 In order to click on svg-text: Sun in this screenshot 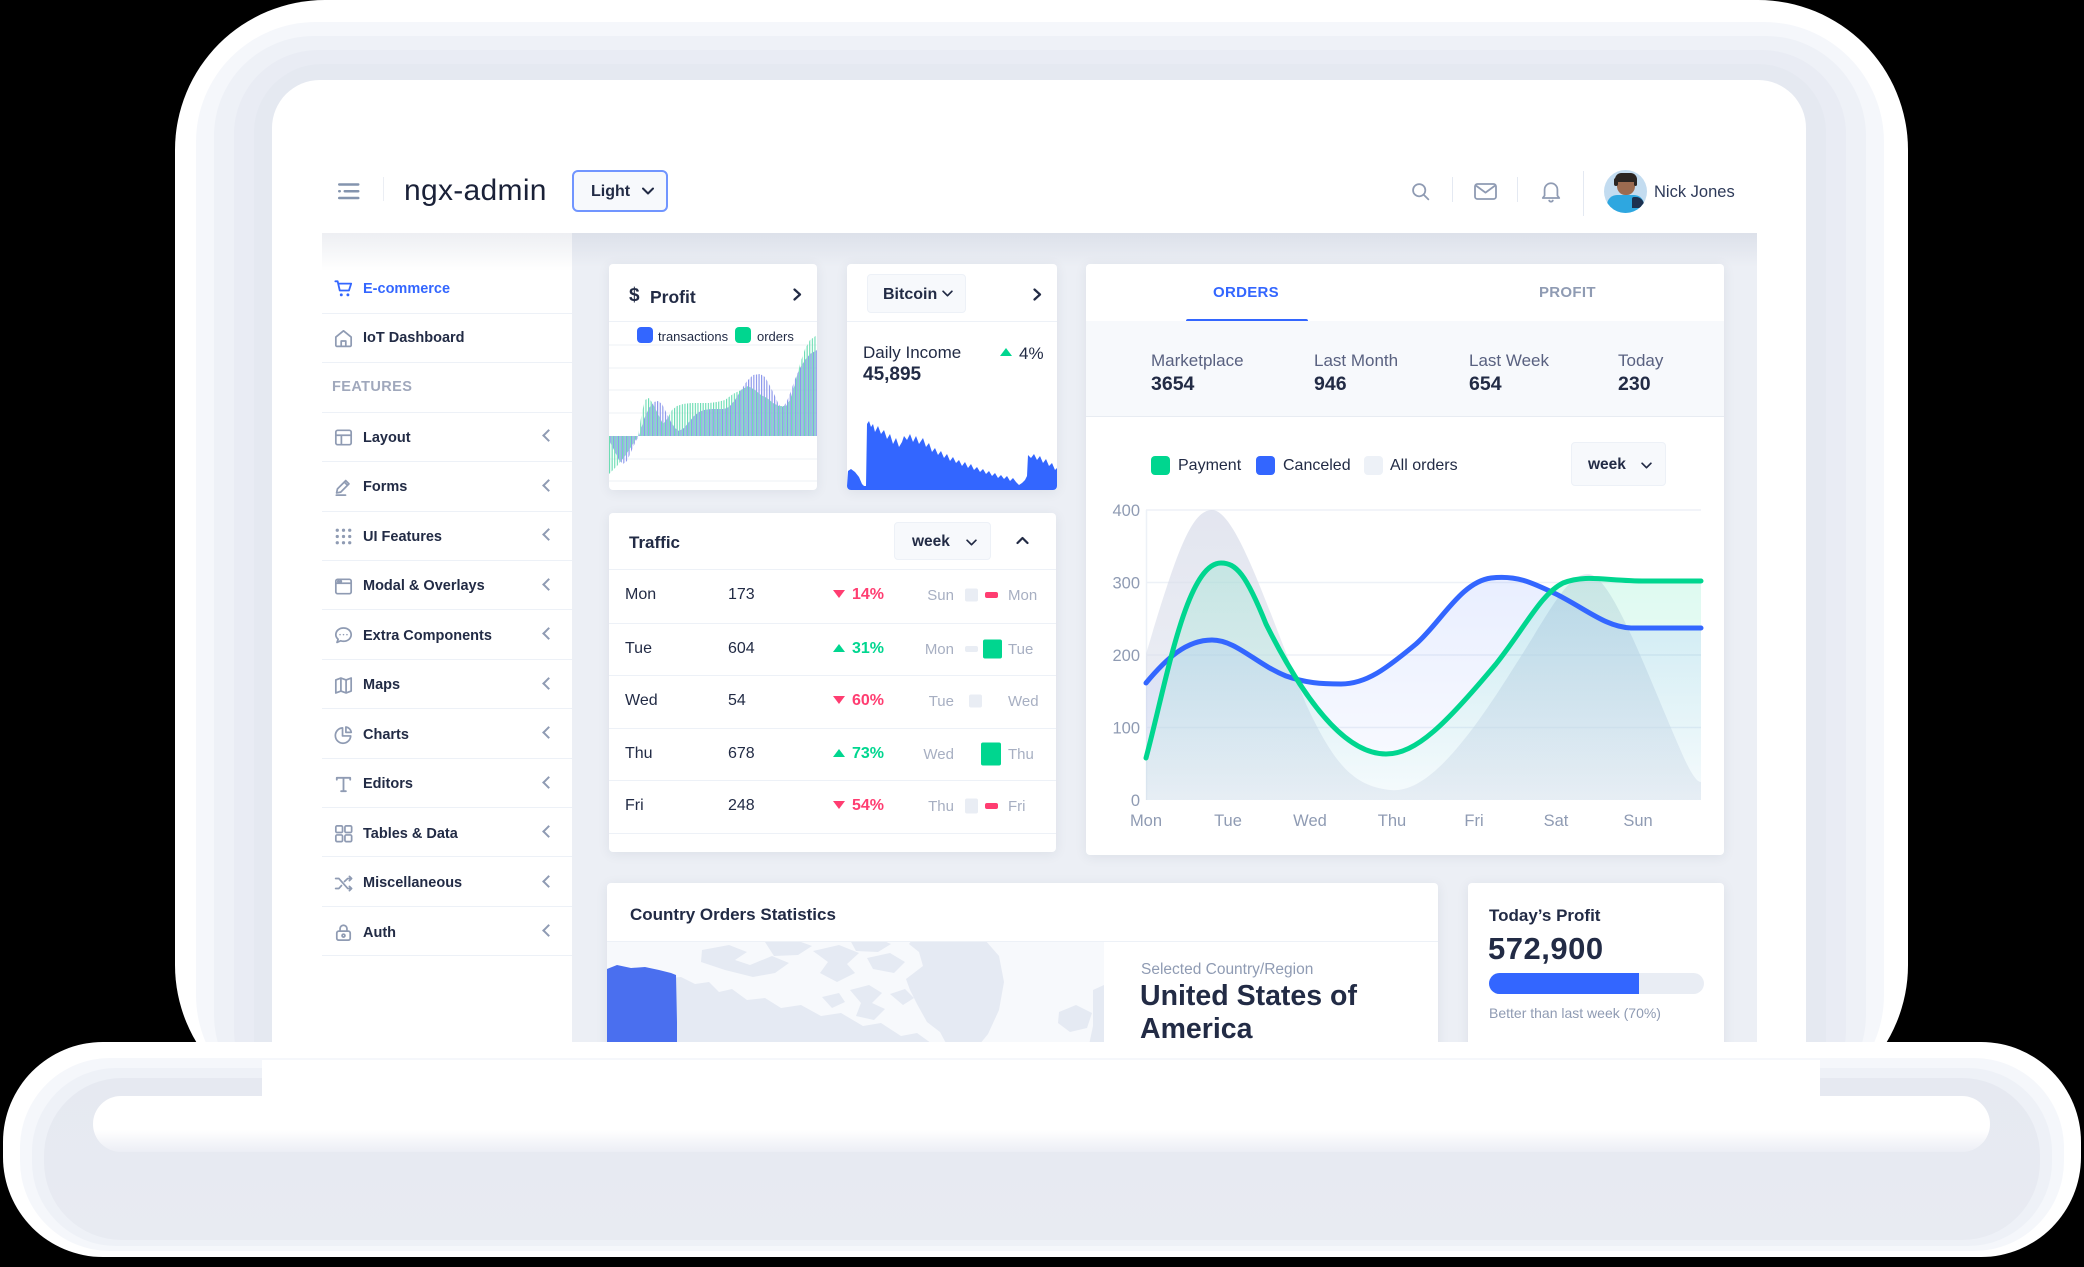, I will do `click(1637, 821)`.